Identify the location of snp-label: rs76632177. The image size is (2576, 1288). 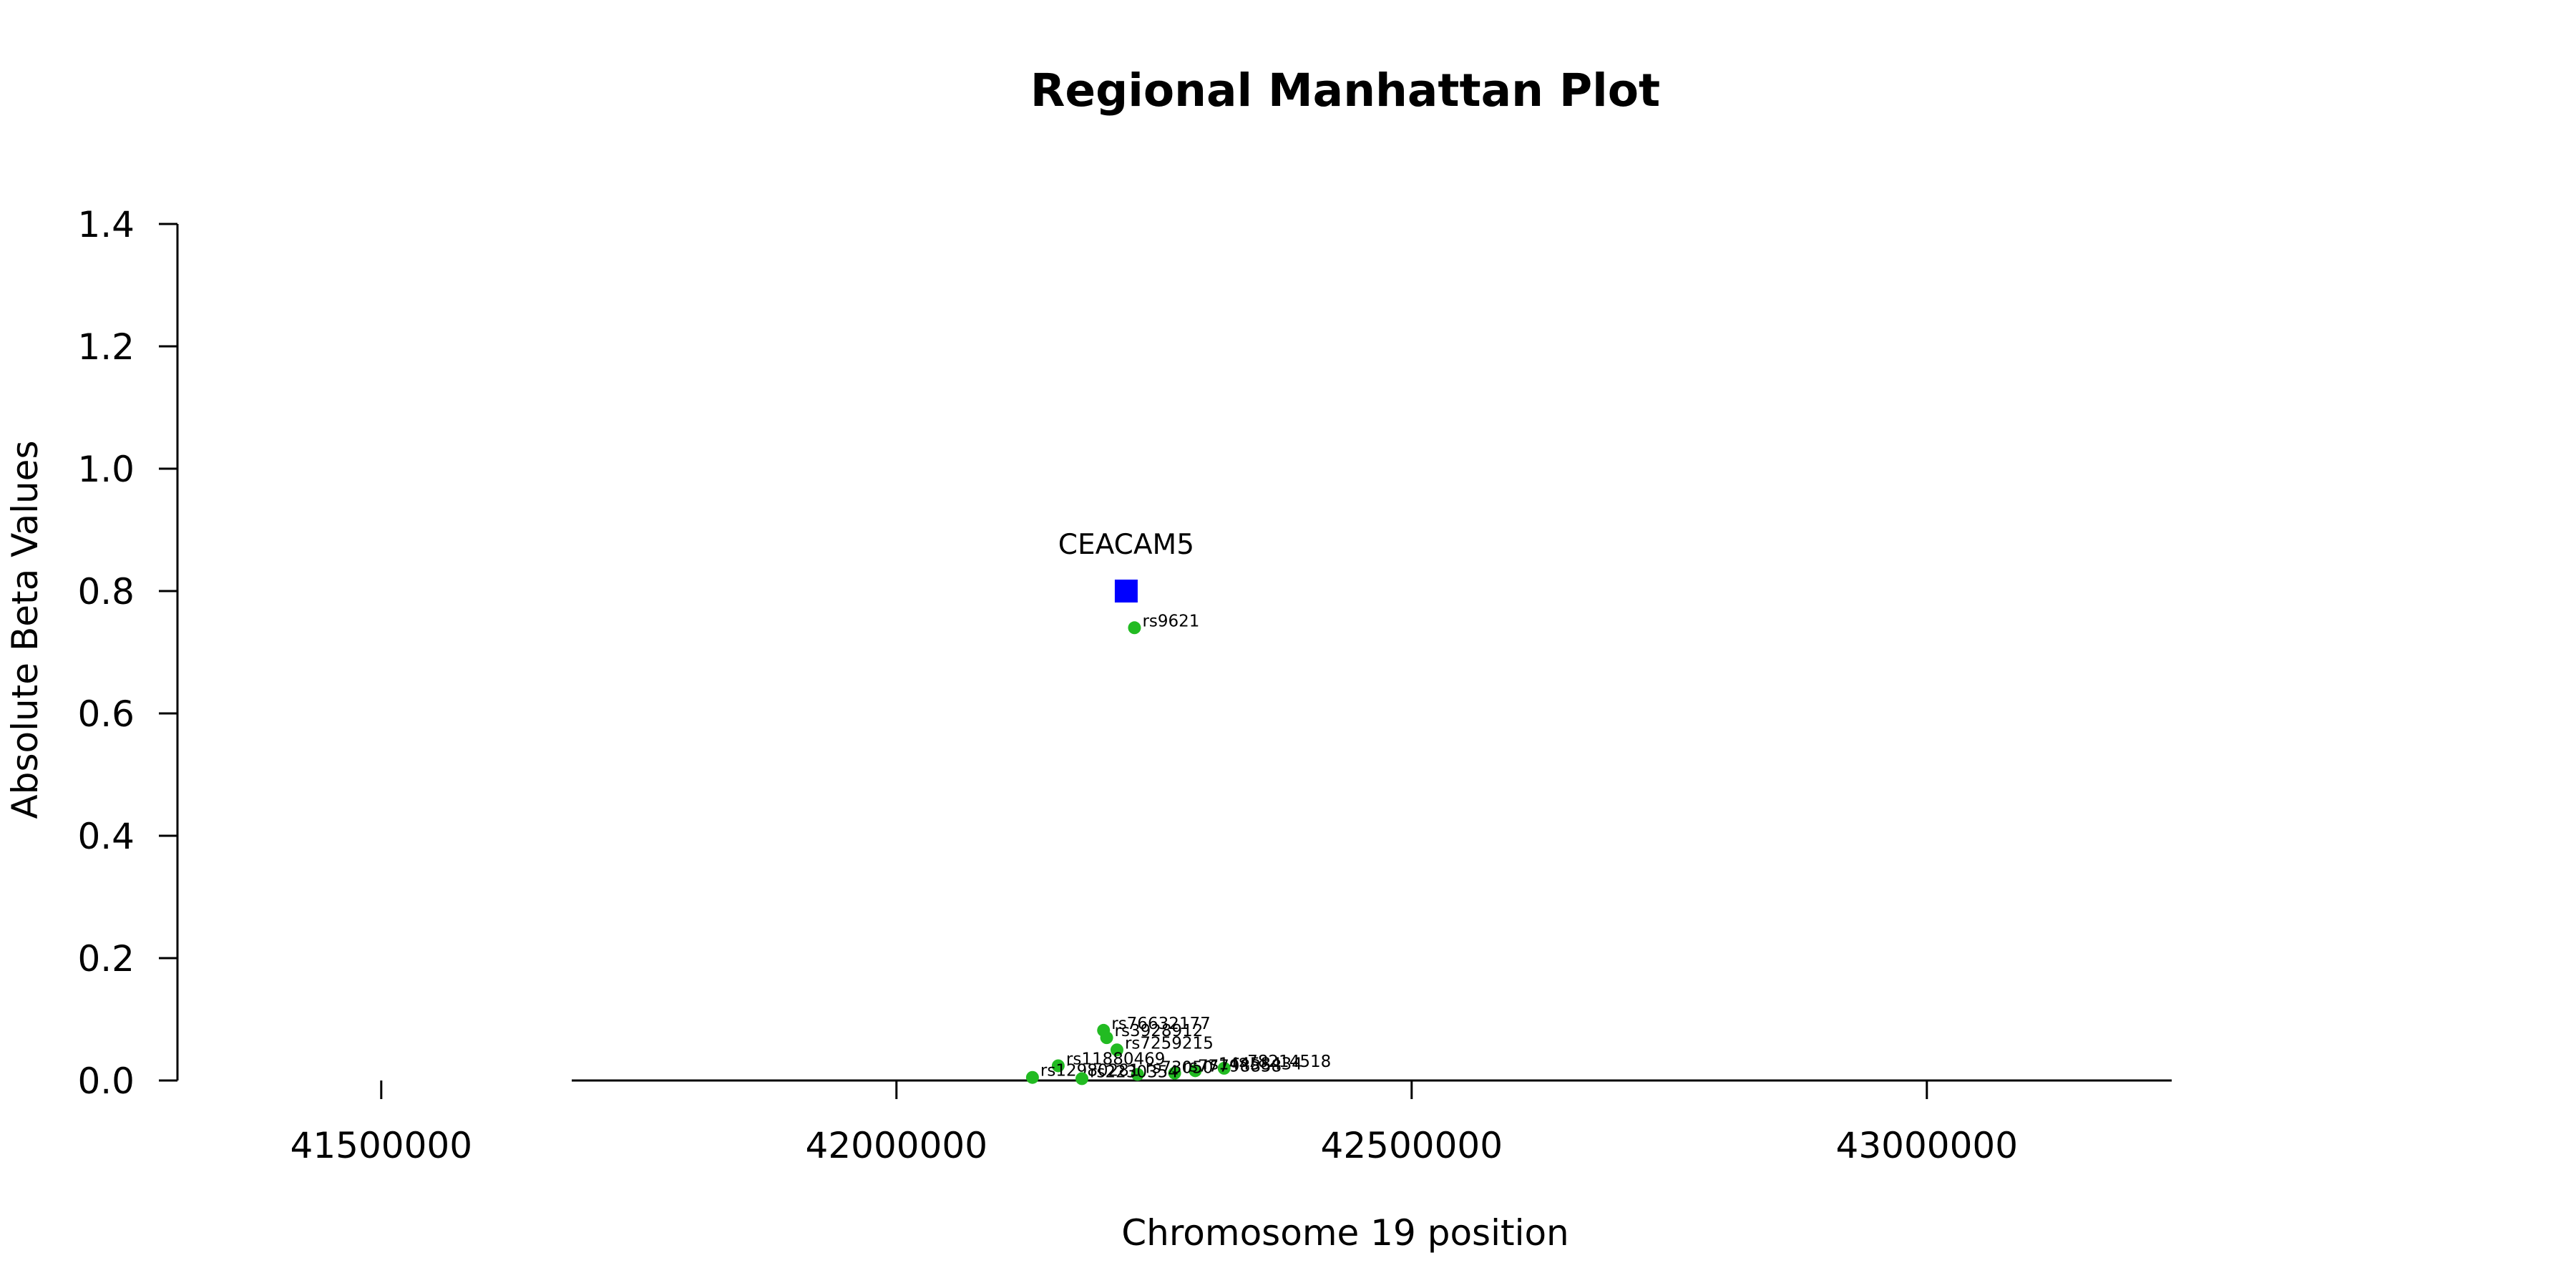
(1161, 1024).